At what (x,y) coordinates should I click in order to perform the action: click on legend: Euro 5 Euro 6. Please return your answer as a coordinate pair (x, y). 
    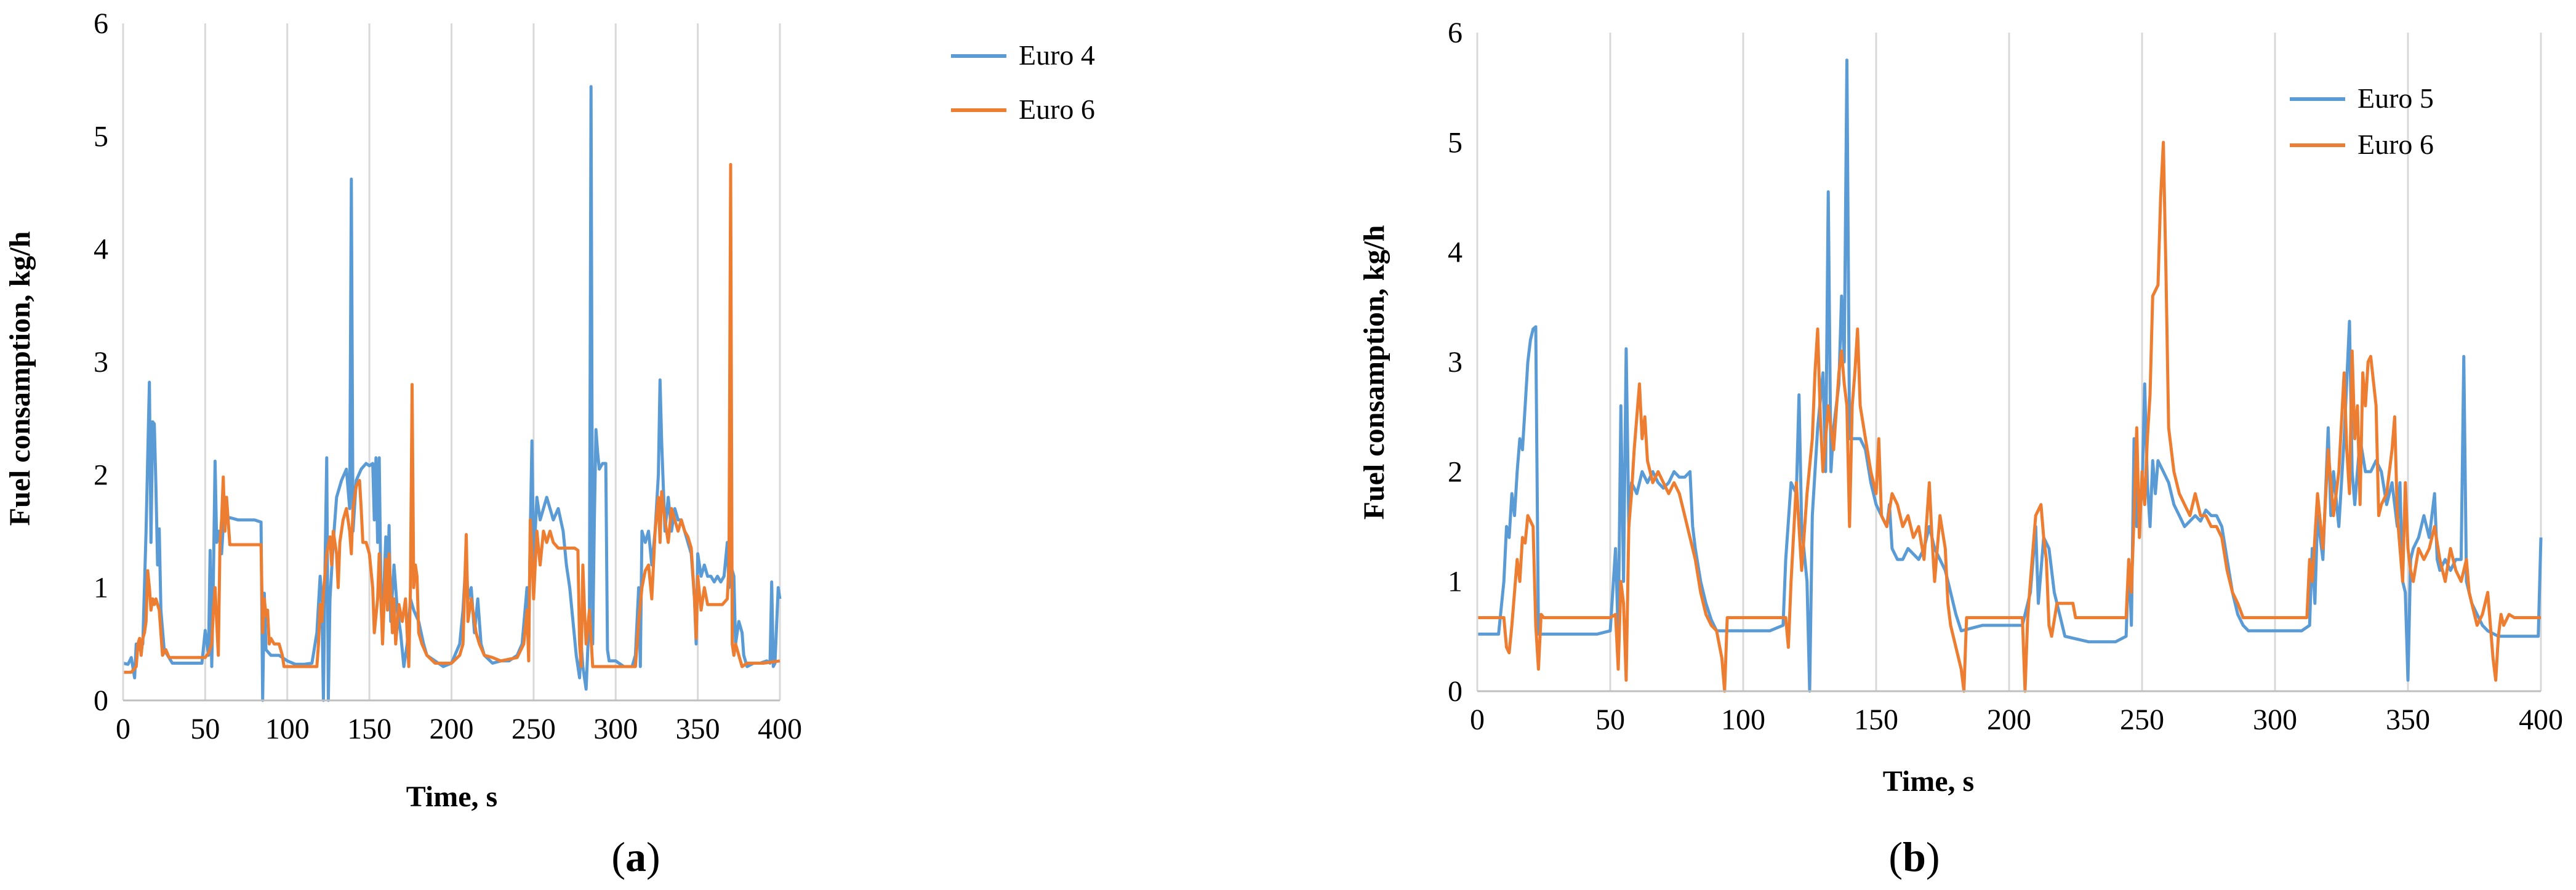
    Looking at the image, I should click on (2362, 121).